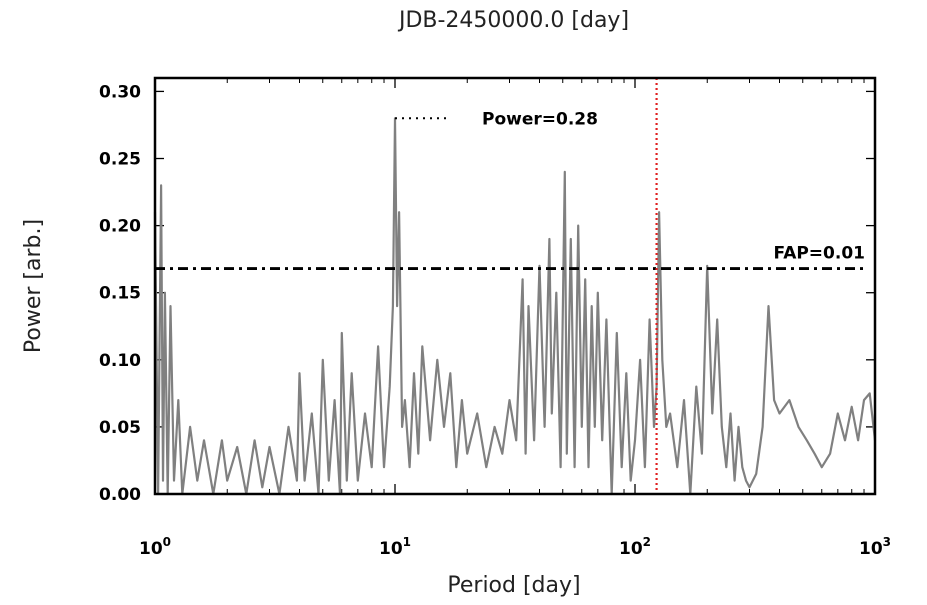 This screenshot has height=605, width=927. Describe the element at coordinates (819, 254) in the screenshot. I see `fap-label: FAP=0.01` at that location.